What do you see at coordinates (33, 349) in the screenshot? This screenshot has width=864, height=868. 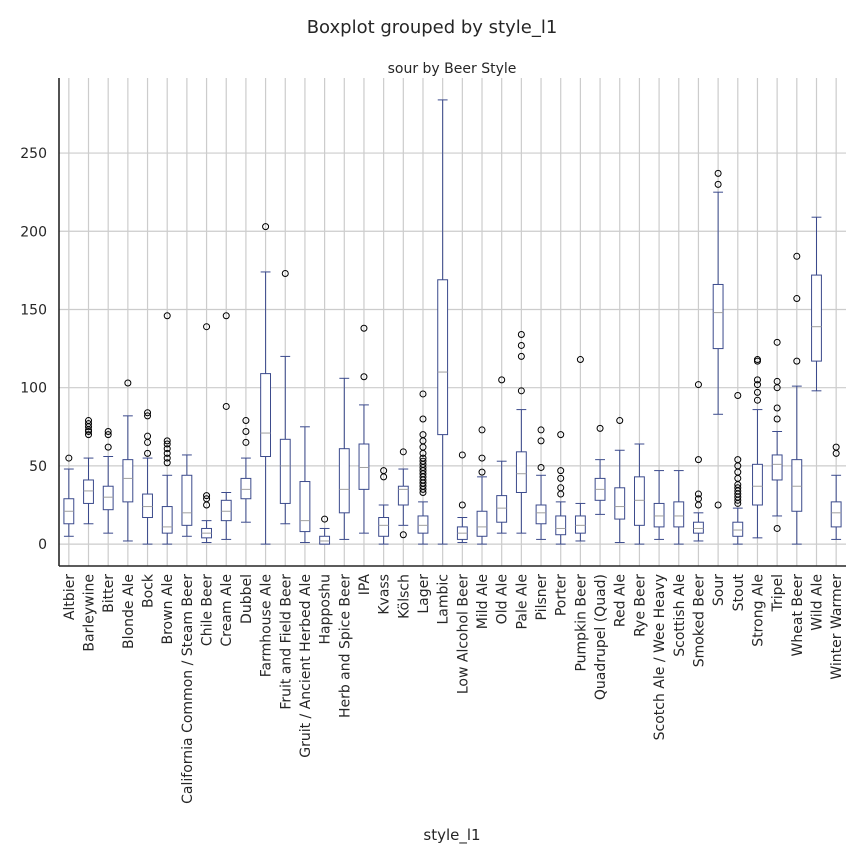 I see `y-tick-labels: 0 50 100 150 200 250` at bounding box center [33, 349].